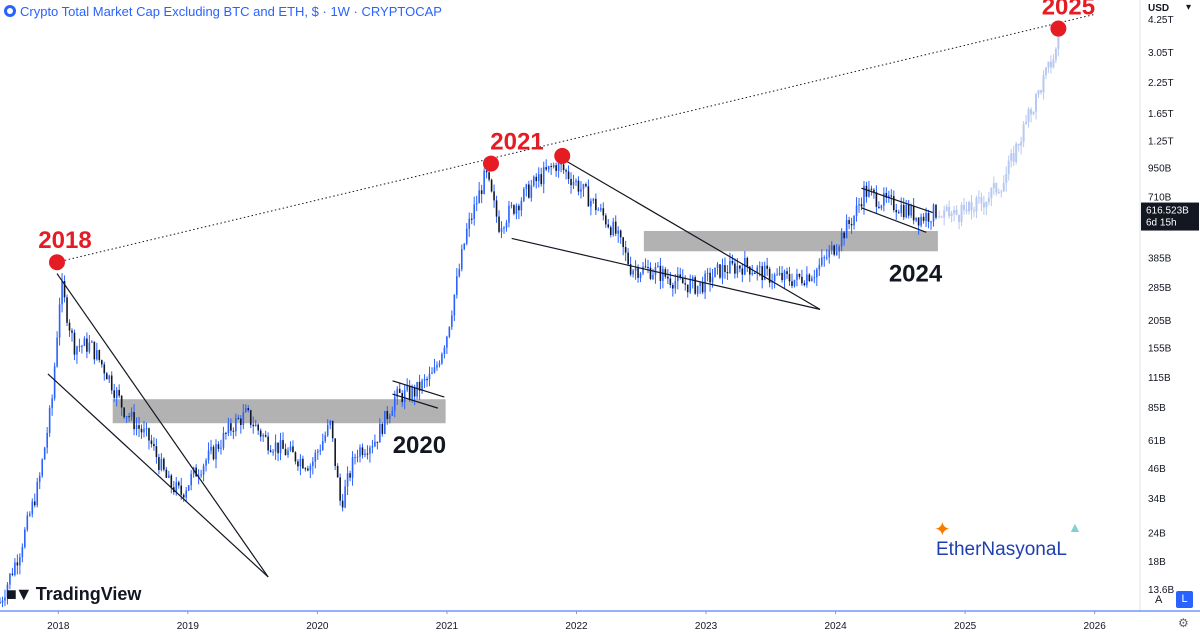 Image resolution: width=1200 pixels, height=632 pixels. I want to click on auto-scale-button: A, so click(1159, 600).